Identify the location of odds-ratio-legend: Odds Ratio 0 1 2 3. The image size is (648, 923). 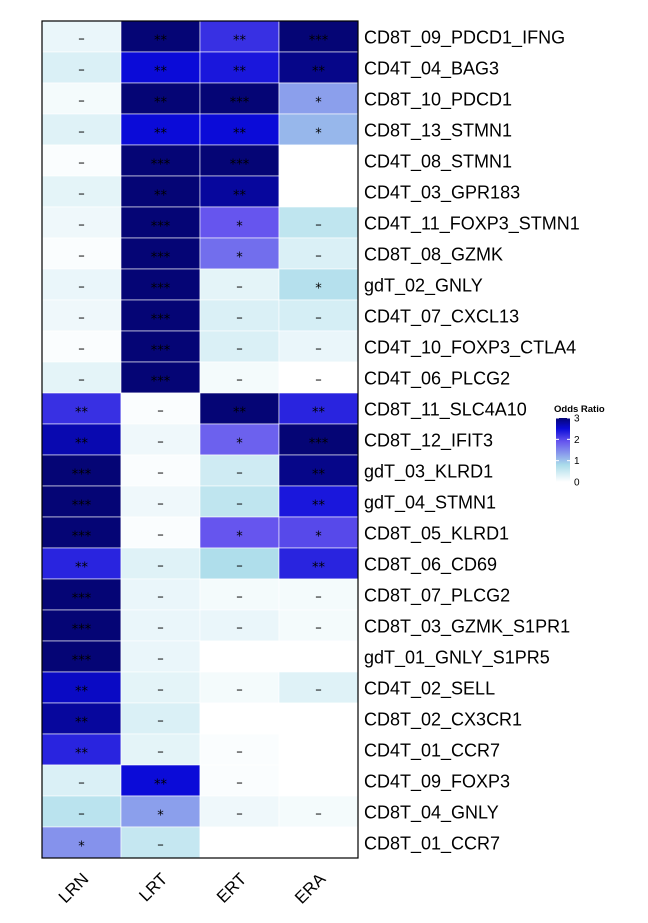
(579, 446).